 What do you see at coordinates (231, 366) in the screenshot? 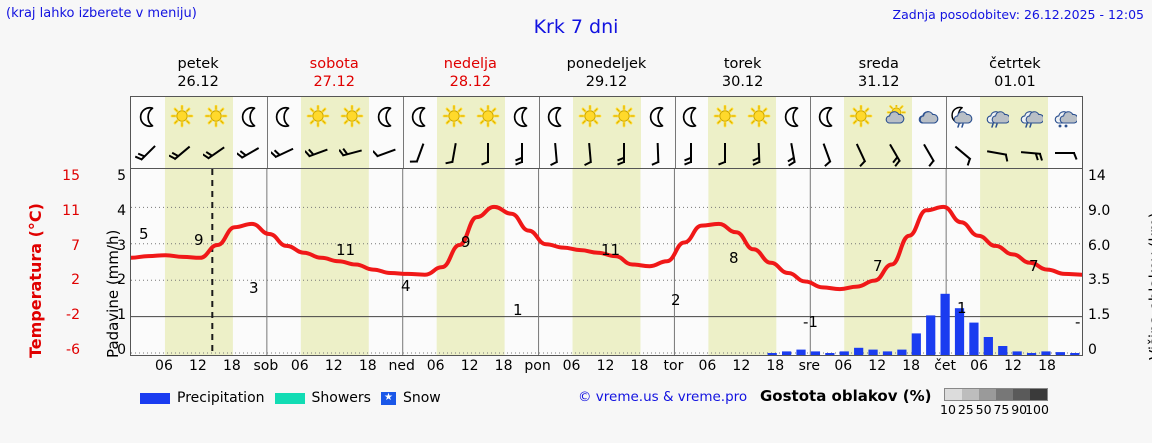
I see `x-tick-2: 18` at bounding box center [231, 366].